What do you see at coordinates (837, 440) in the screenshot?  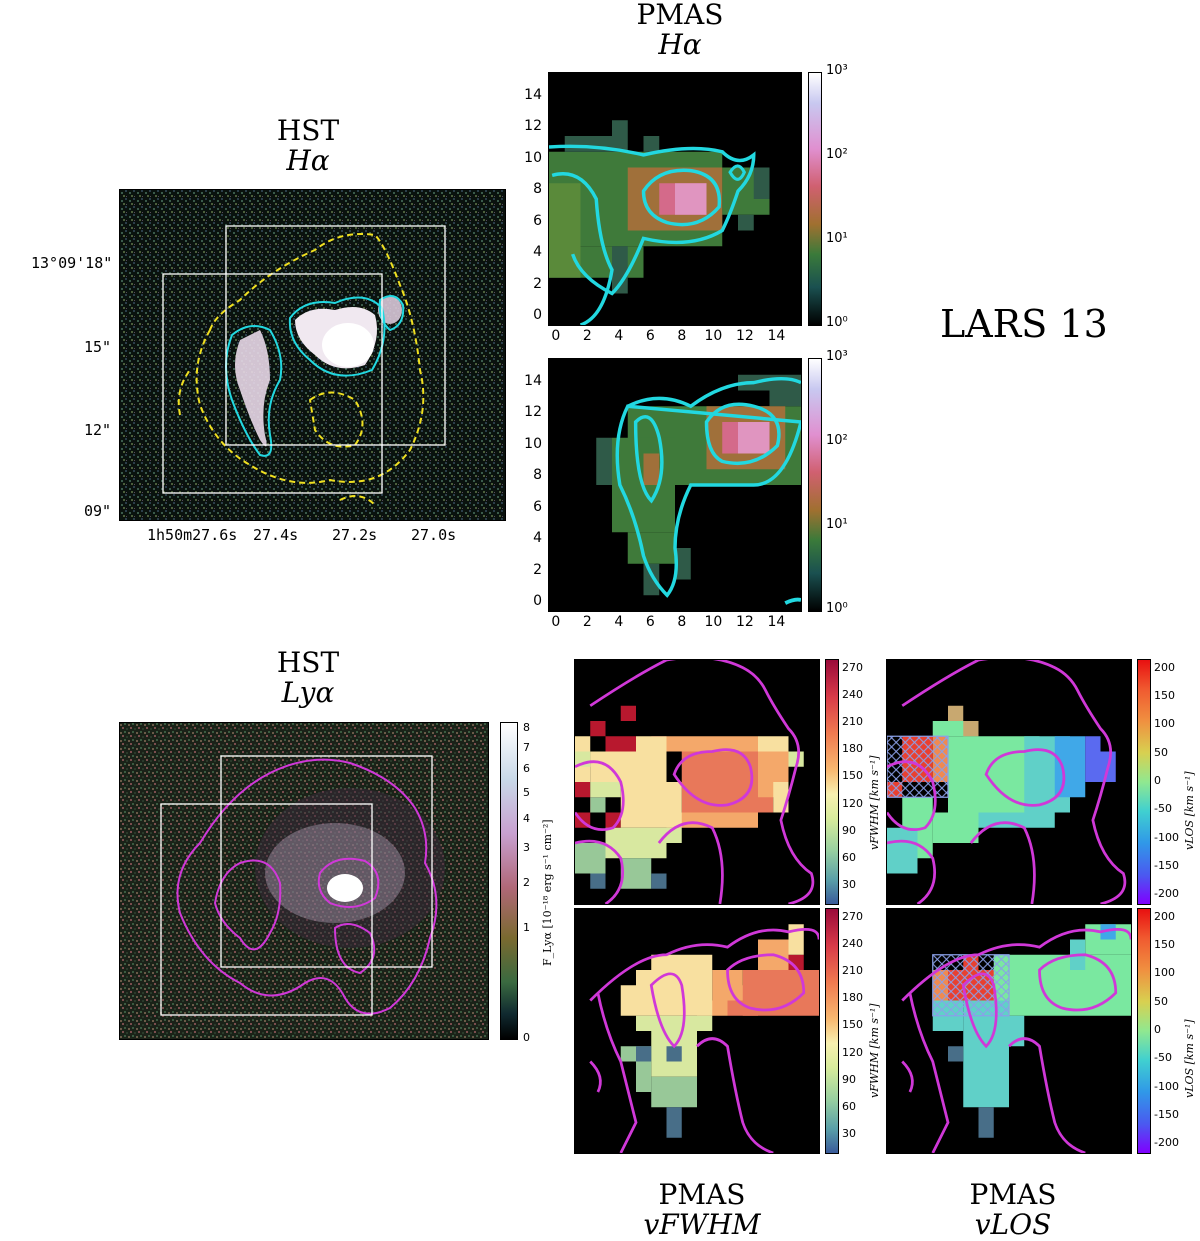 I see `pmas-ha-bottom-cbar-tick: 10²` at bounding box center [837, 440].